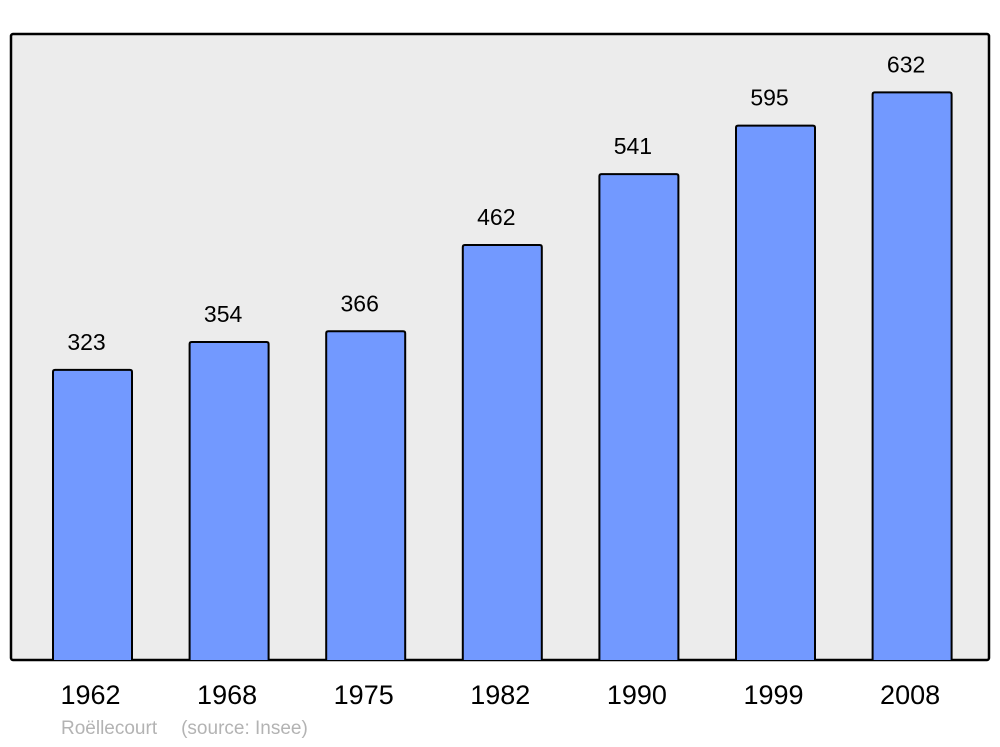 This screenshot has width=1000, height=747. Describe the element at coordinates (364, 695) in the screenshot. I see `x-tick-label: 1975` at that location.